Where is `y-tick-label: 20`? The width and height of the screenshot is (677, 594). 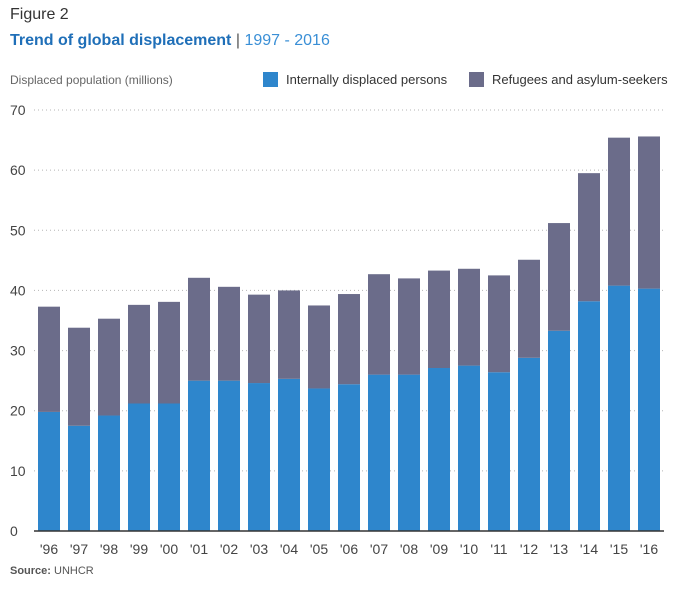 y-tick-label: 20 is located at coordinates (18, 411).